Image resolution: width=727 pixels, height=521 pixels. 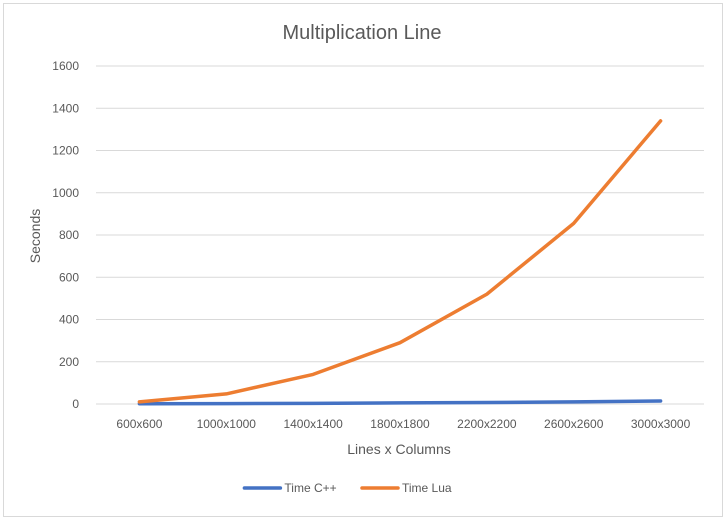 What do you see at coordinates (69, 362) in the screenshot?
I see `y-tick-label: 200` at bounding box center [69, 362].